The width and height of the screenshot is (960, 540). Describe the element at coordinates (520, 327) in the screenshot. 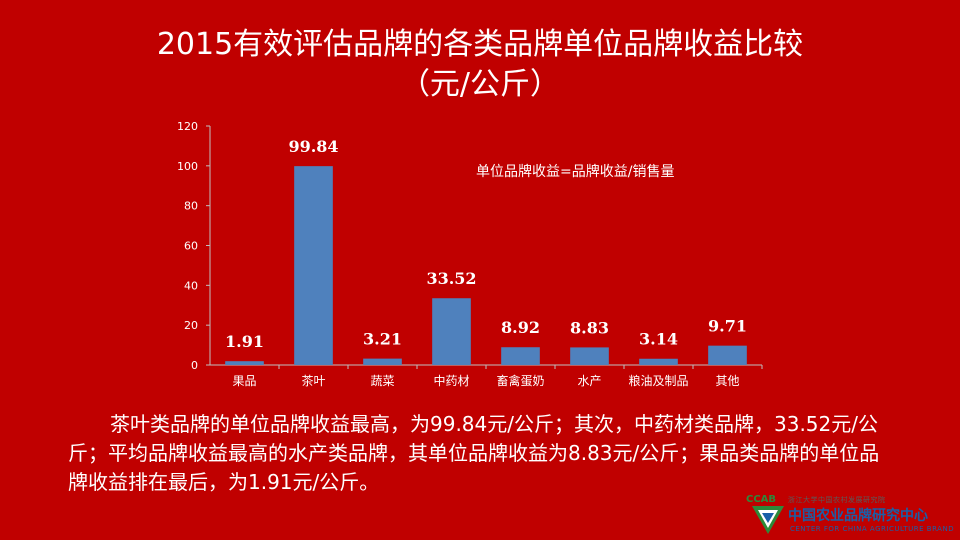

I see `bar-value-label: 8.92` at that location.